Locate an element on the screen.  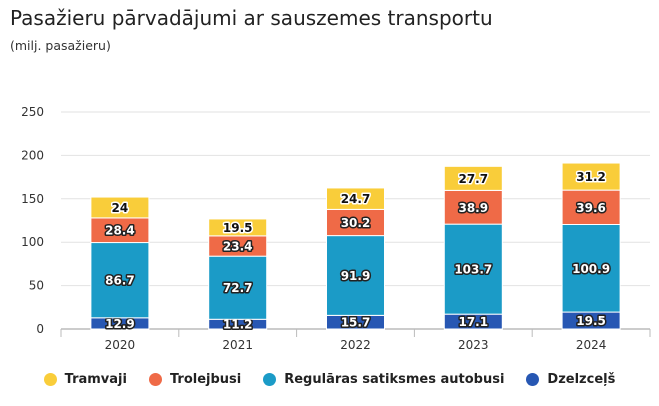
y-tick-label: 100 is located at coordinates (32, 242).